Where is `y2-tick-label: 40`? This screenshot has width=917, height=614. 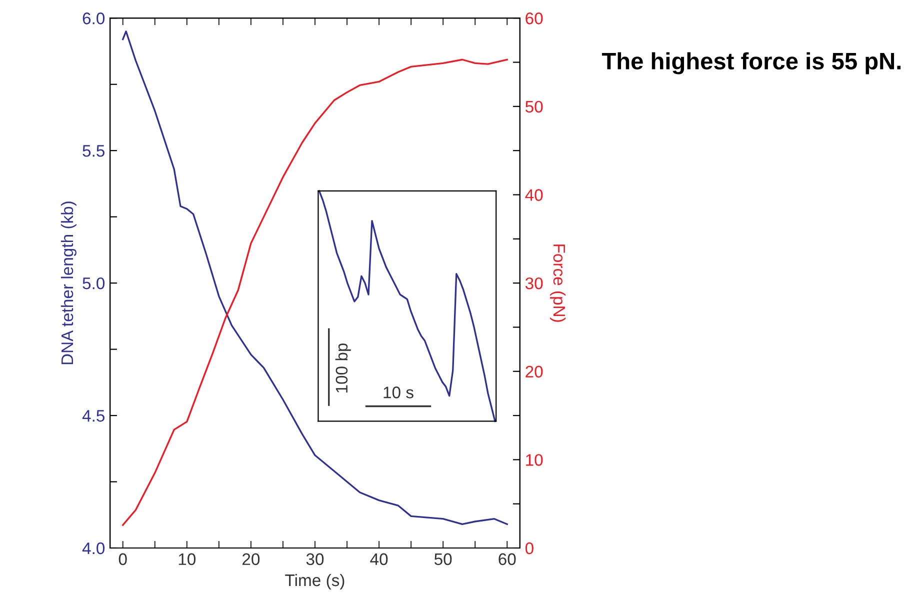 y2-tick-label: 40 is located at coordinates (534, 195).